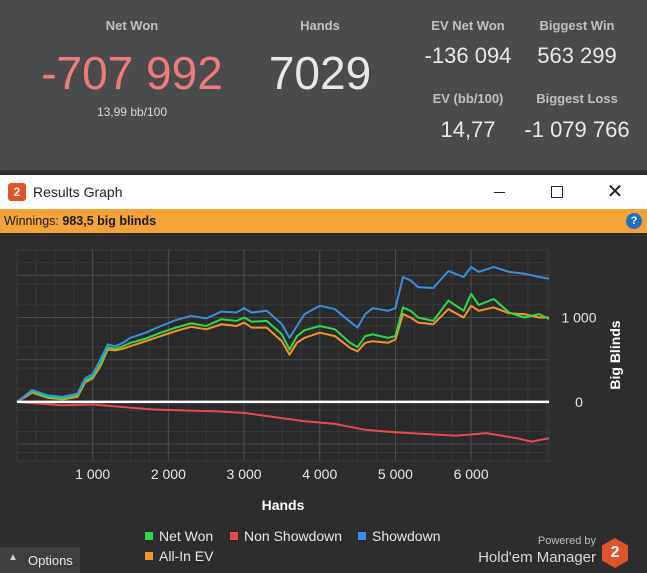 The image size is (647, 573). I want to click on close-icon: ✕, so click(615, 192).